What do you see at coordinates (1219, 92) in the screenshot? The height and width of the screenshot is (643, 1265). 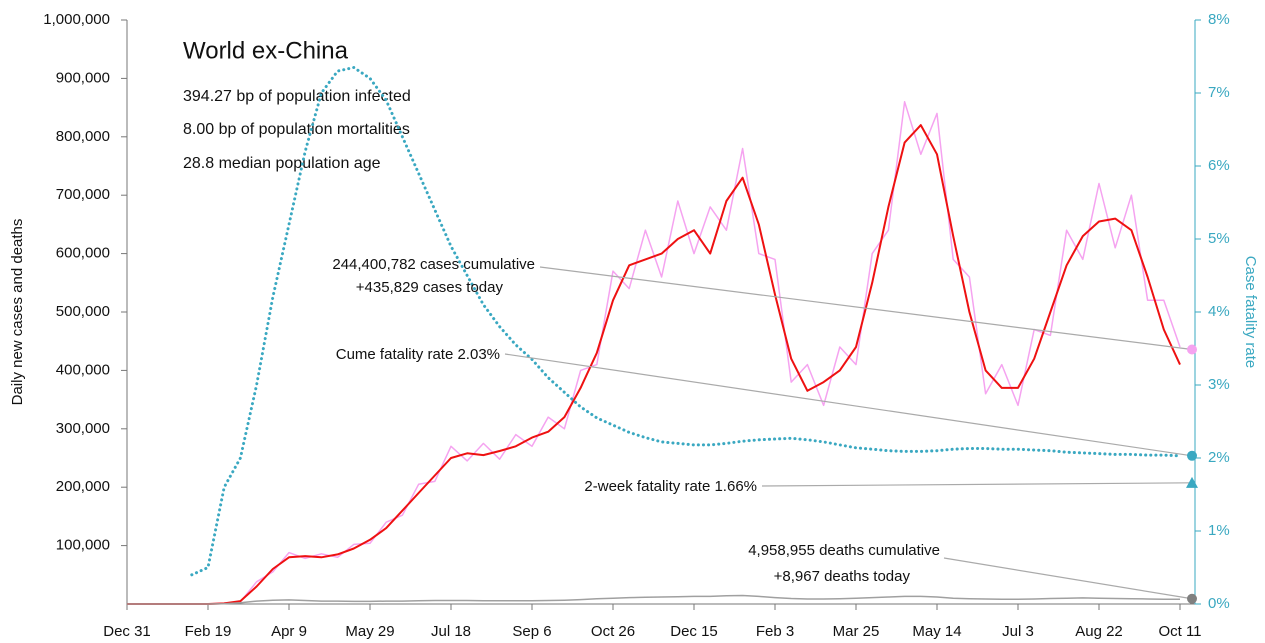 I see `y2-tick-label: 7%` at bounding box center [1219, 92].